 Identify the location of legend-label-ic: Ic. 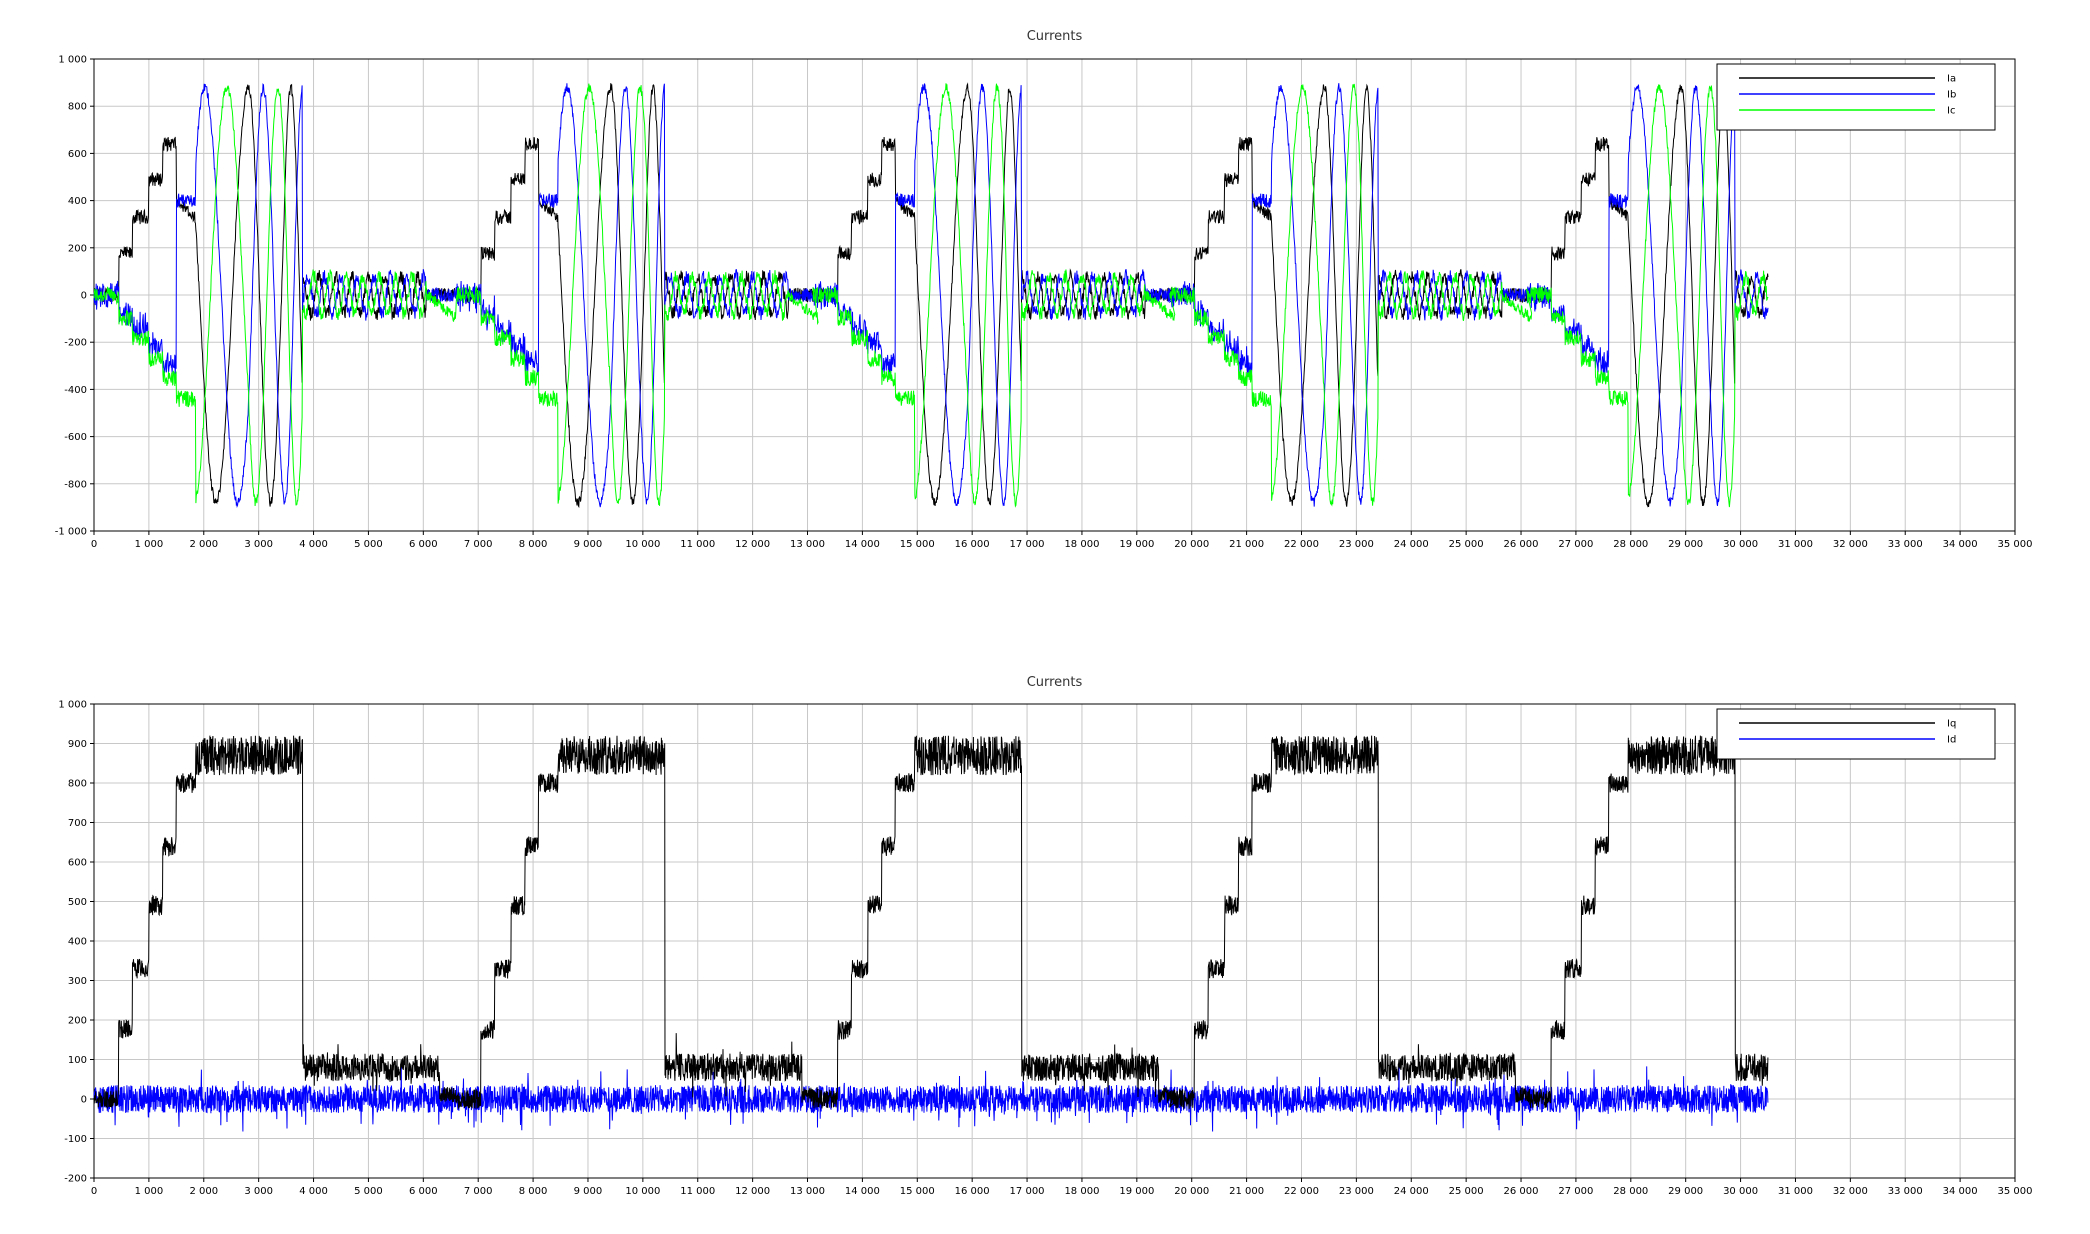
(1951, 111).